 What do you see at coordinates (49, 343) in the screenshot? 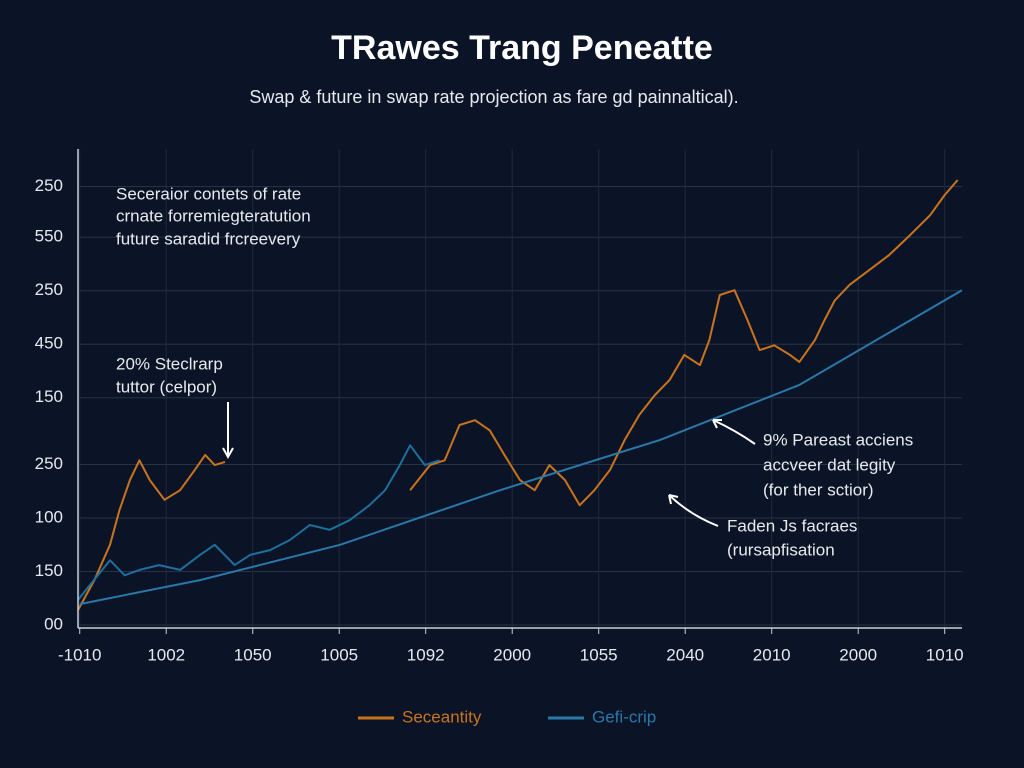
I see `y-tick-label: 450` at bounding box center [49, 343].